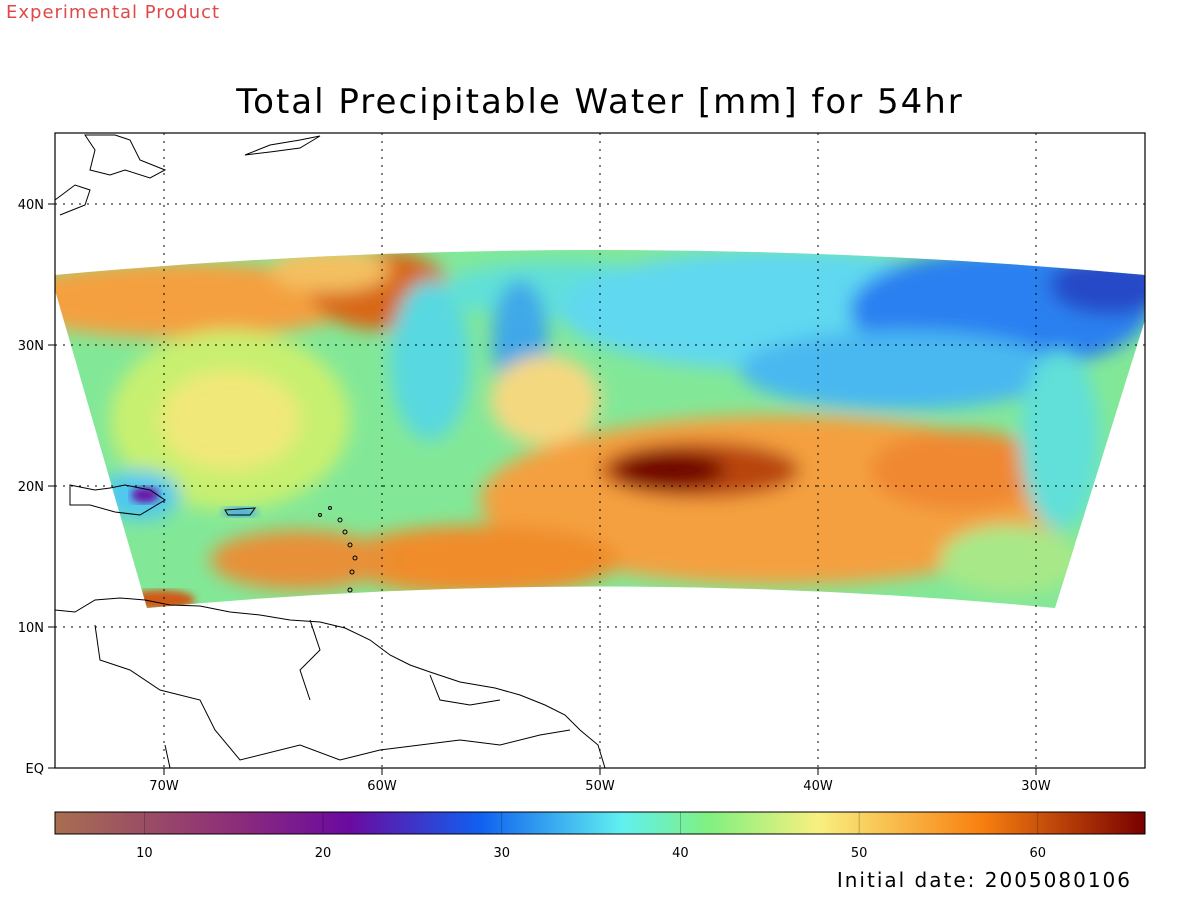 Image resolution: width=1200 pixels, height=900 pixels. What do you see at coordinates (600, 786) in the screenshot?
I see `lon-label-50w: 50W` at bounding box center [600, 786].